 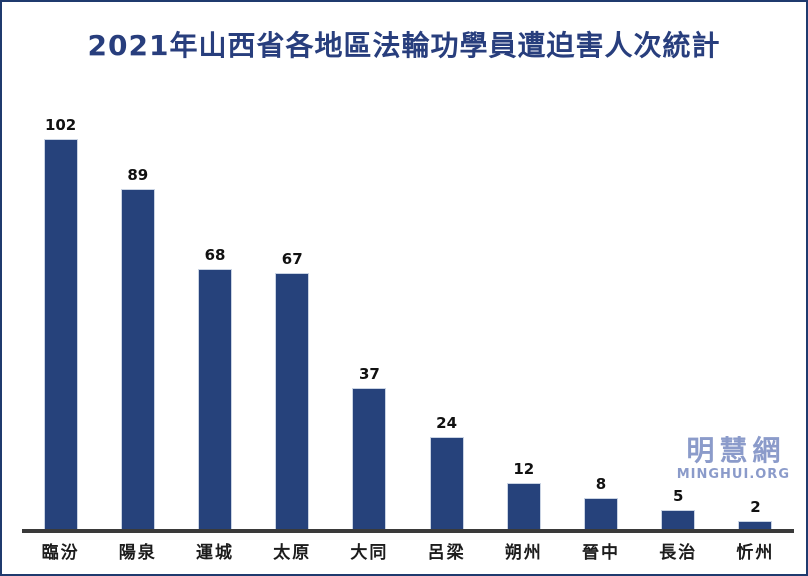 What do you see at coordinates (733, 474) in the screenshot?
I see `watermark-site-text: MINGHUI.ORG` at bounding box center [733, 474].